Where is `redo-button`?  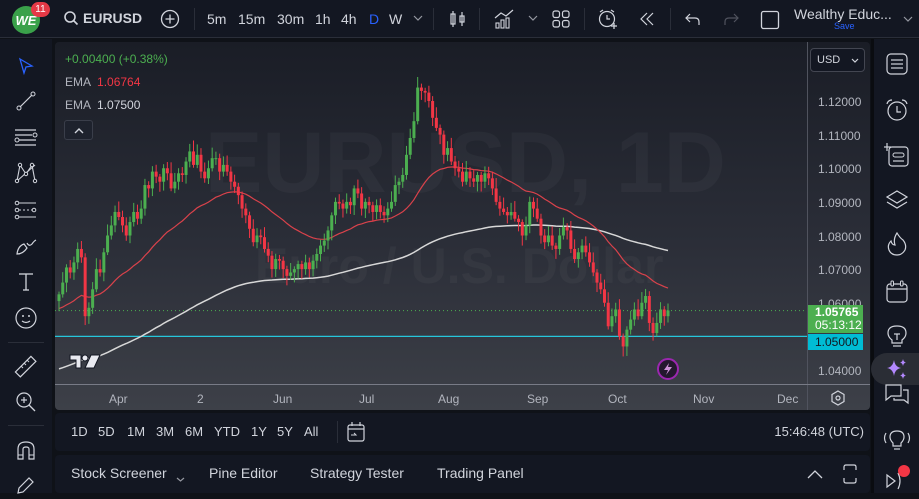
redo-button is located at coordinates (731, 19).